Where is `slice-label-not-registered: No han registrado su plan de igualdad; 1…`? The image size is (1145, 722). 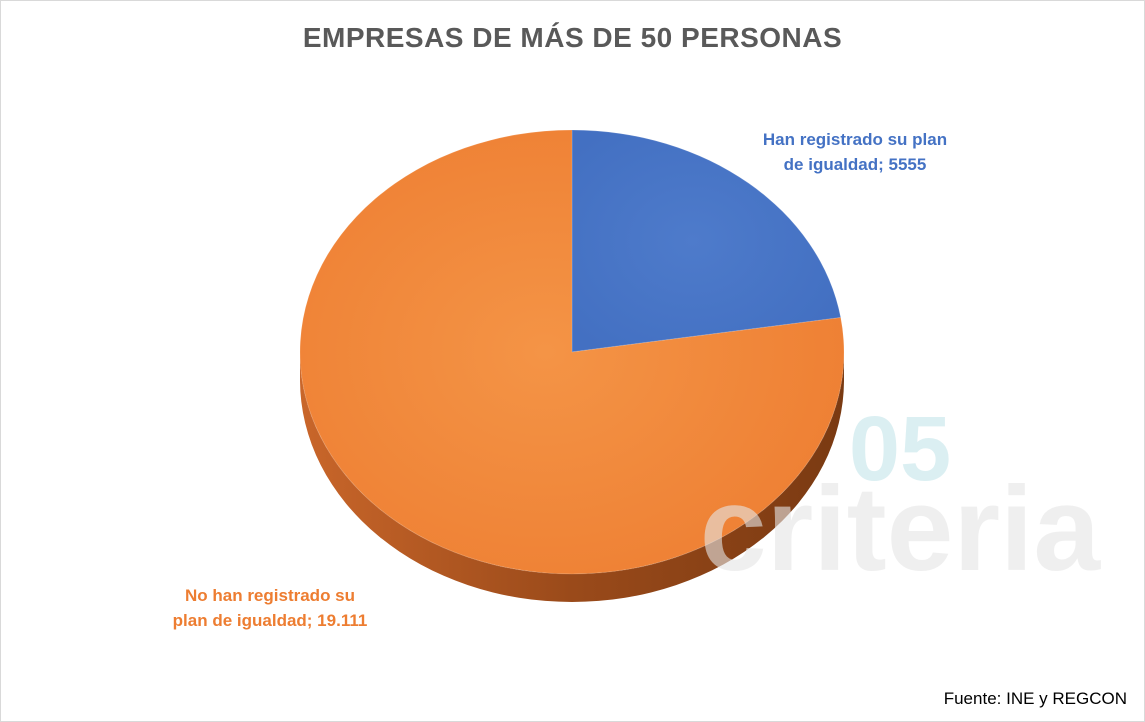
slice-label-not-registered: No han registrado su plan de igualdad; 1… is located at coordinates (270, 608).